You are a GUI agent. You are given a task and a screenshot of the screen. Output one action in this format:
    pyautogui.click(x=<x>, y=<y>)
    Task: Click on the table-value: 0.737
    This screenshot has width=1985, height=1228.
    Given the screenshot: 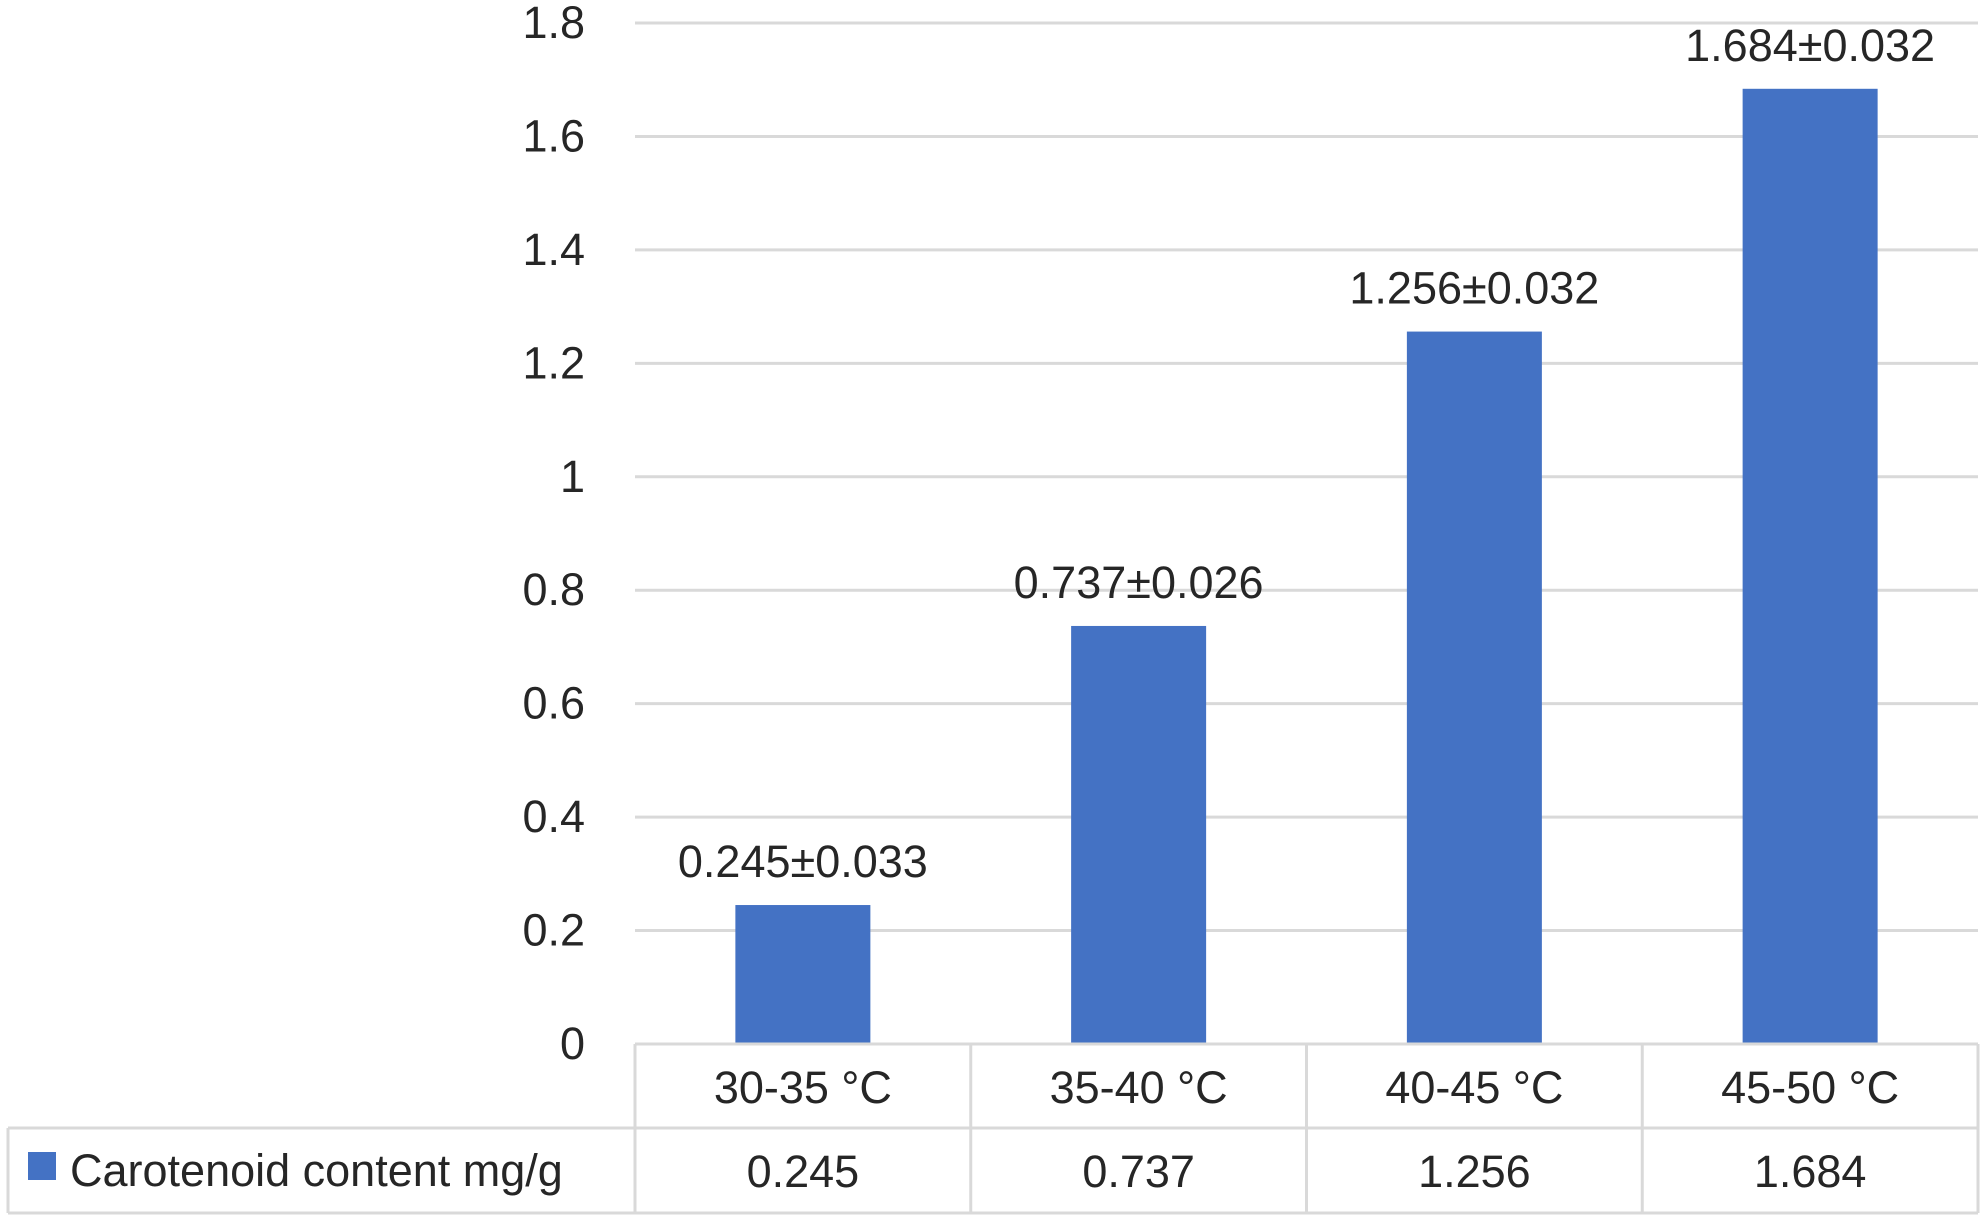 What is the action you would take?
    pyautogui.click(x=1138, y=1171)
    